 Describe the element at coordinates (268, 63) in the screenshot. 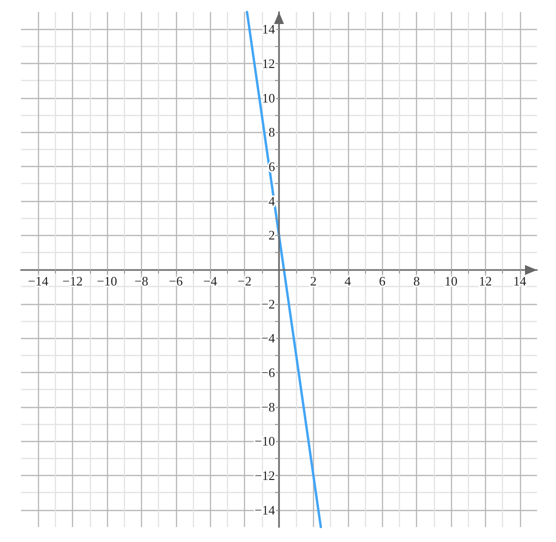

I see `y-tick-label: 12` at that location.